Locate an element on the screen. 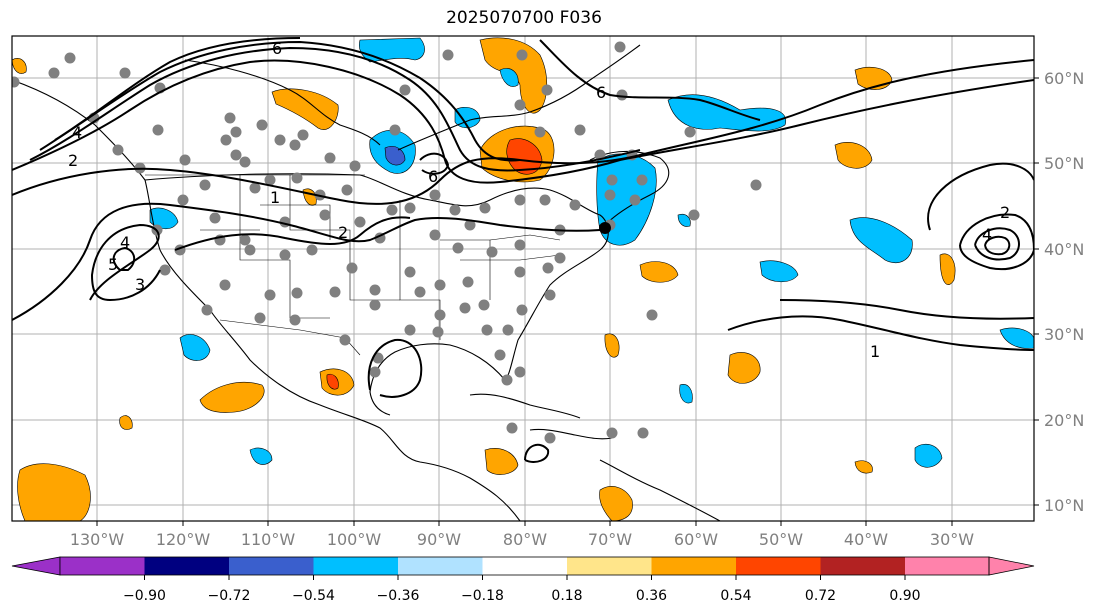 This screenshot has height=615, width=1105. colorbar-tick-label: −0.18 is located at coordinates (482, 596).